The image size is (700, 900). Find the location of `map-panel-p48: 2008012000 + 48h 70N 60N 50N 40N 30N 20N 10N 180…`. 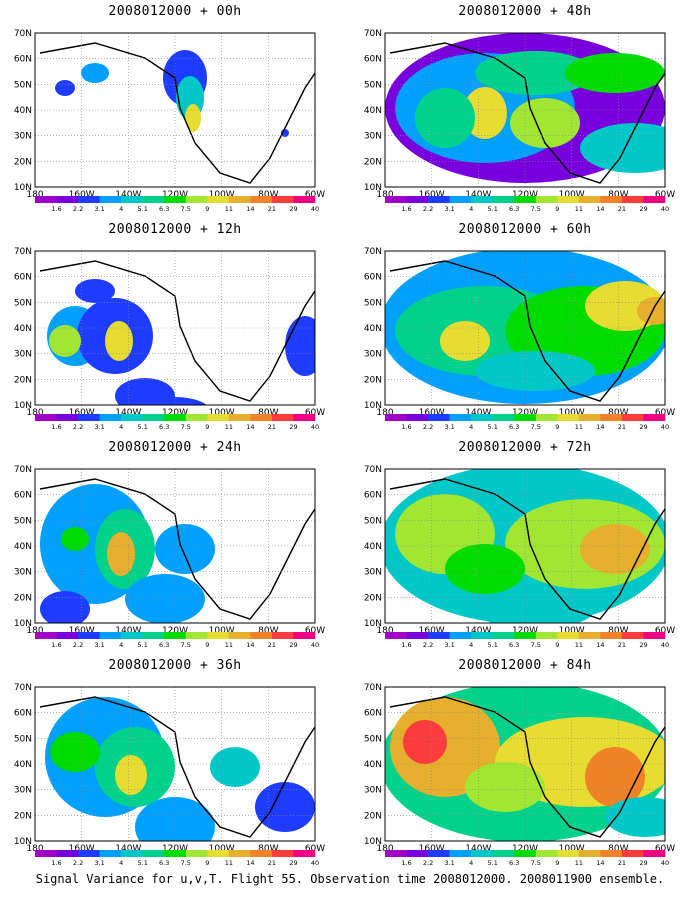

map-panel-p48: 2008012000 + 48h 70N 60N 50N 40N 30N 20N 10N 180… is located at coordinates (525, 110).